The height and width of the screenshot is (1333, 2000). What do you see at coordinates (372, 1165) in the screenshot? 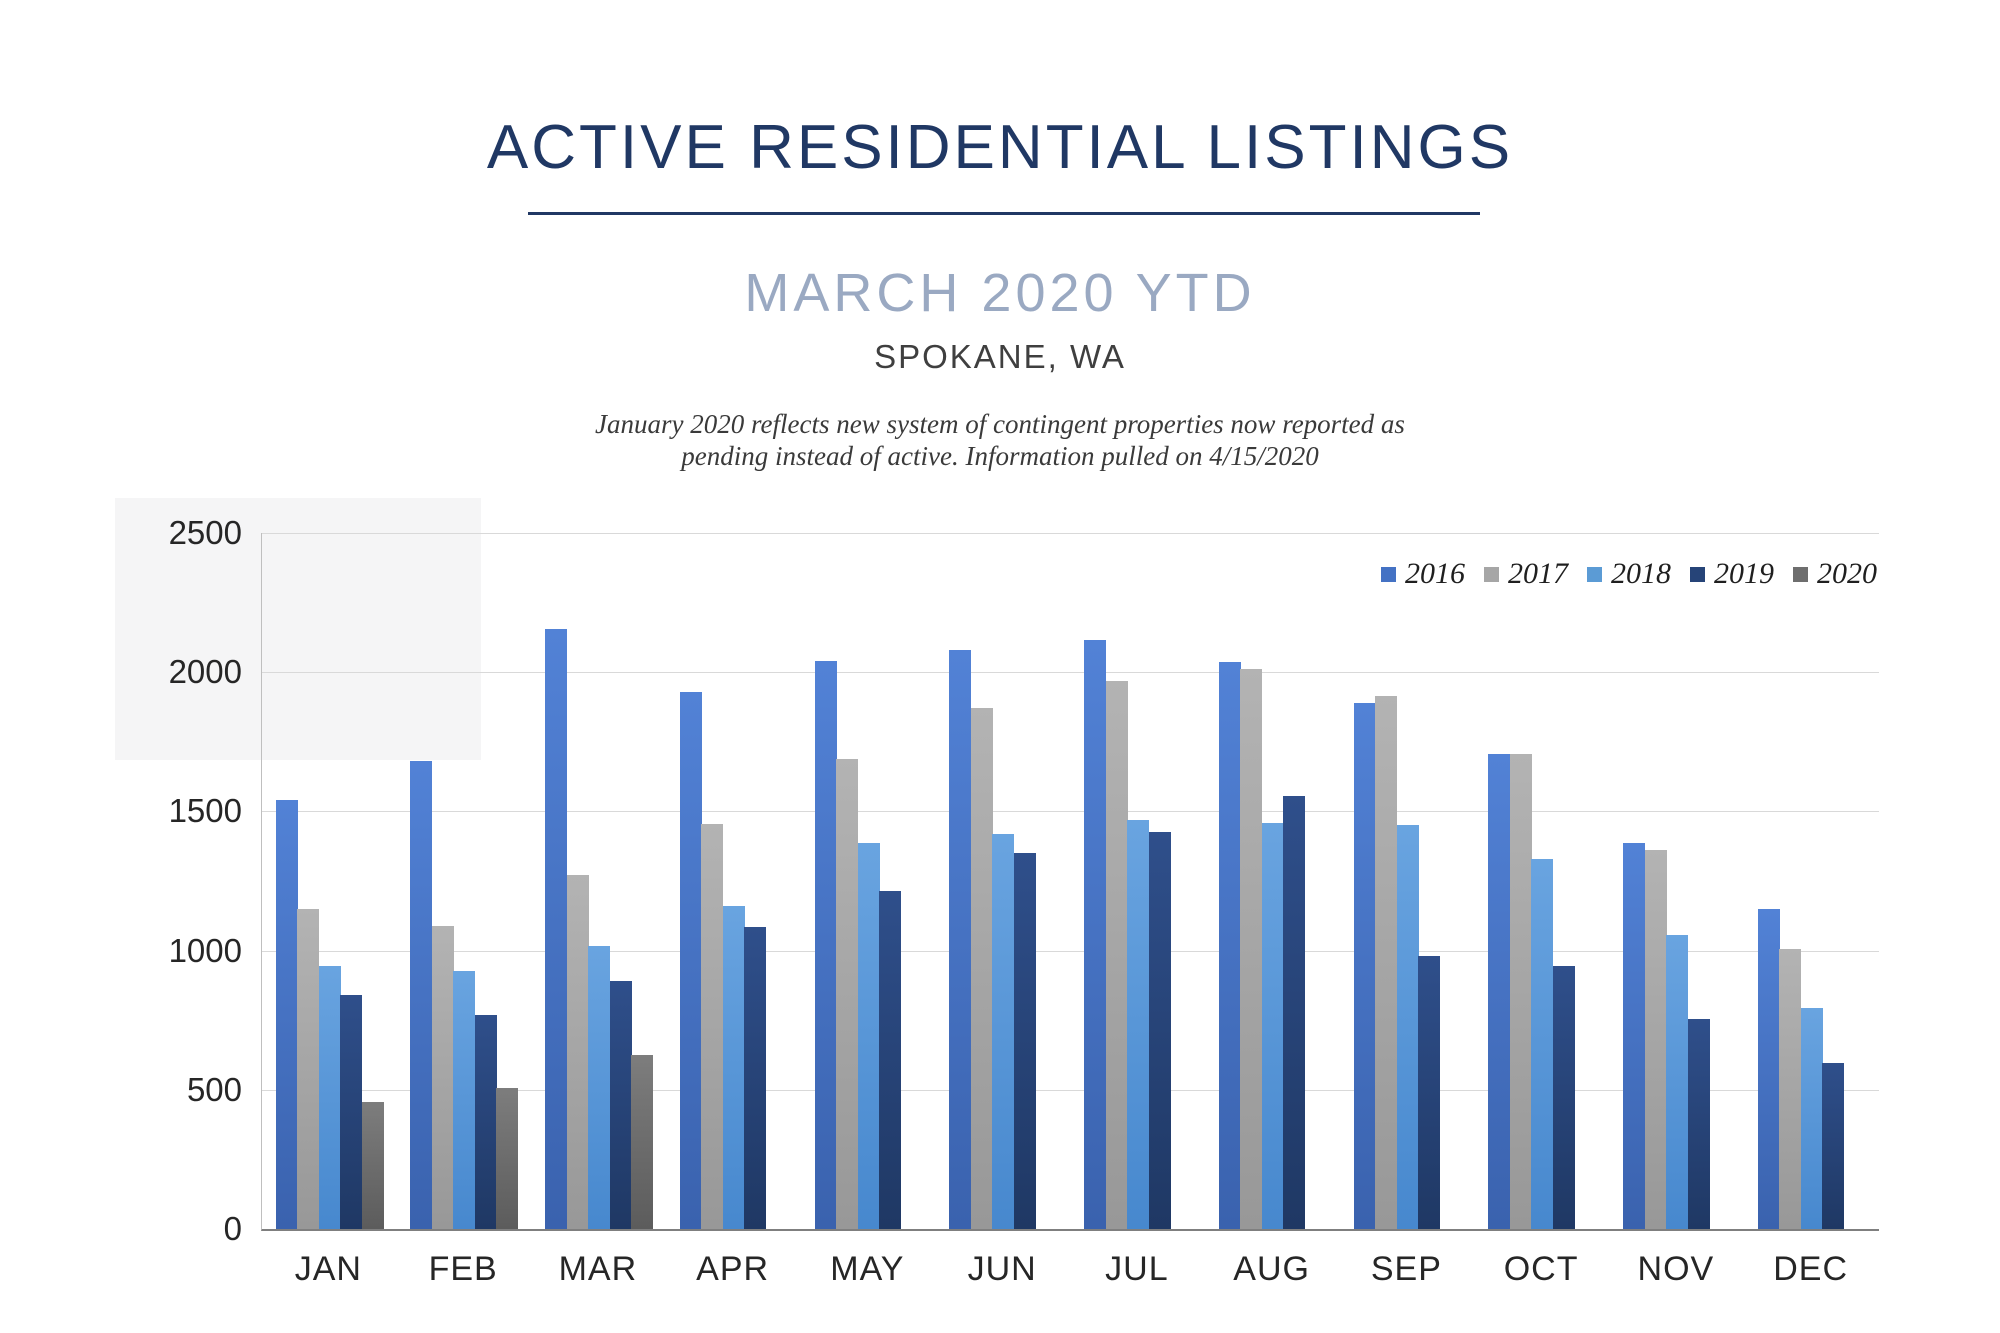
I see `bar-2020-jan` at bounding box center [372, 1165].